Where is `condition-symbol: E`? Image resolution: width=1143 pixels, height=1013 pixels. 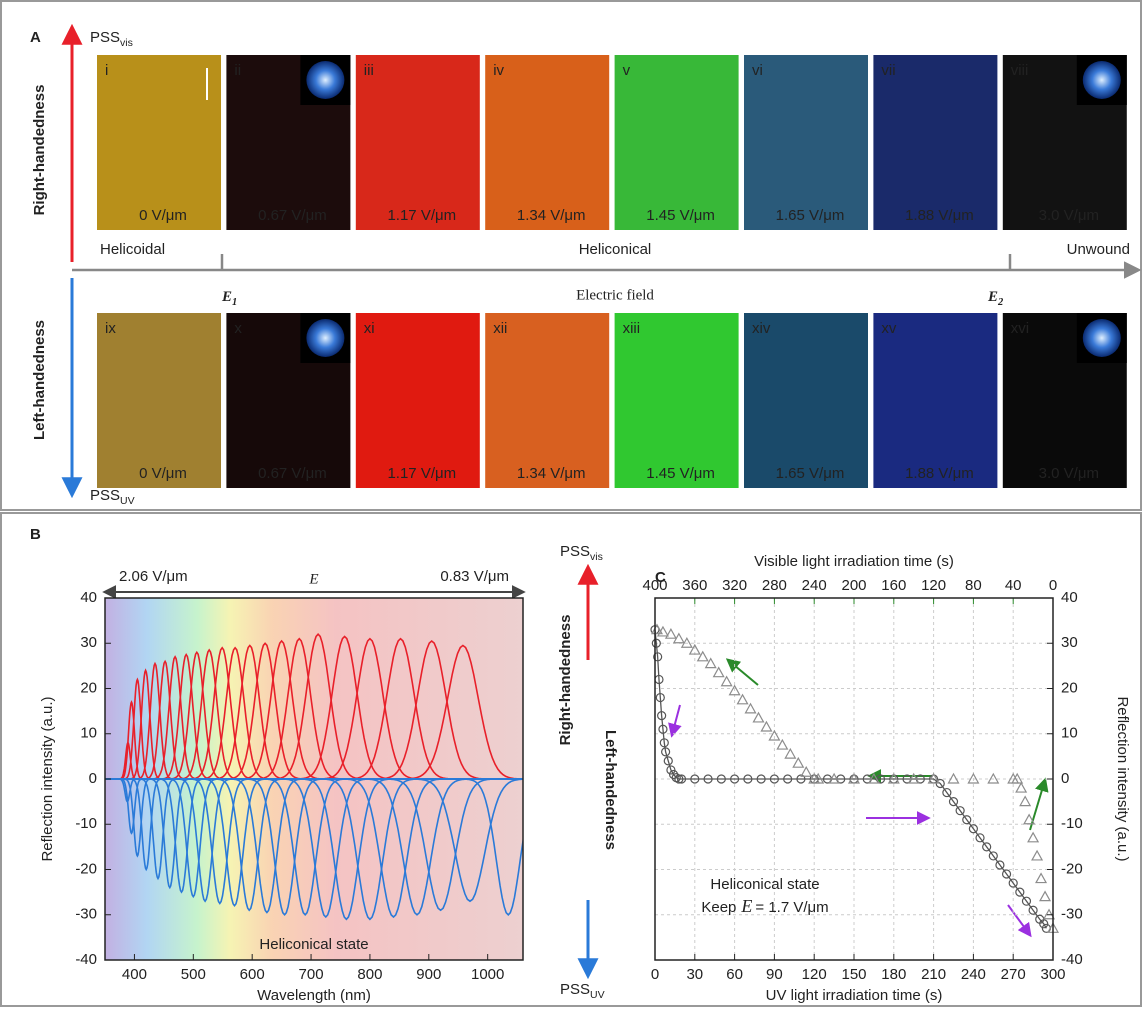
condition-symbol: E is located at coordinates (746, 906).